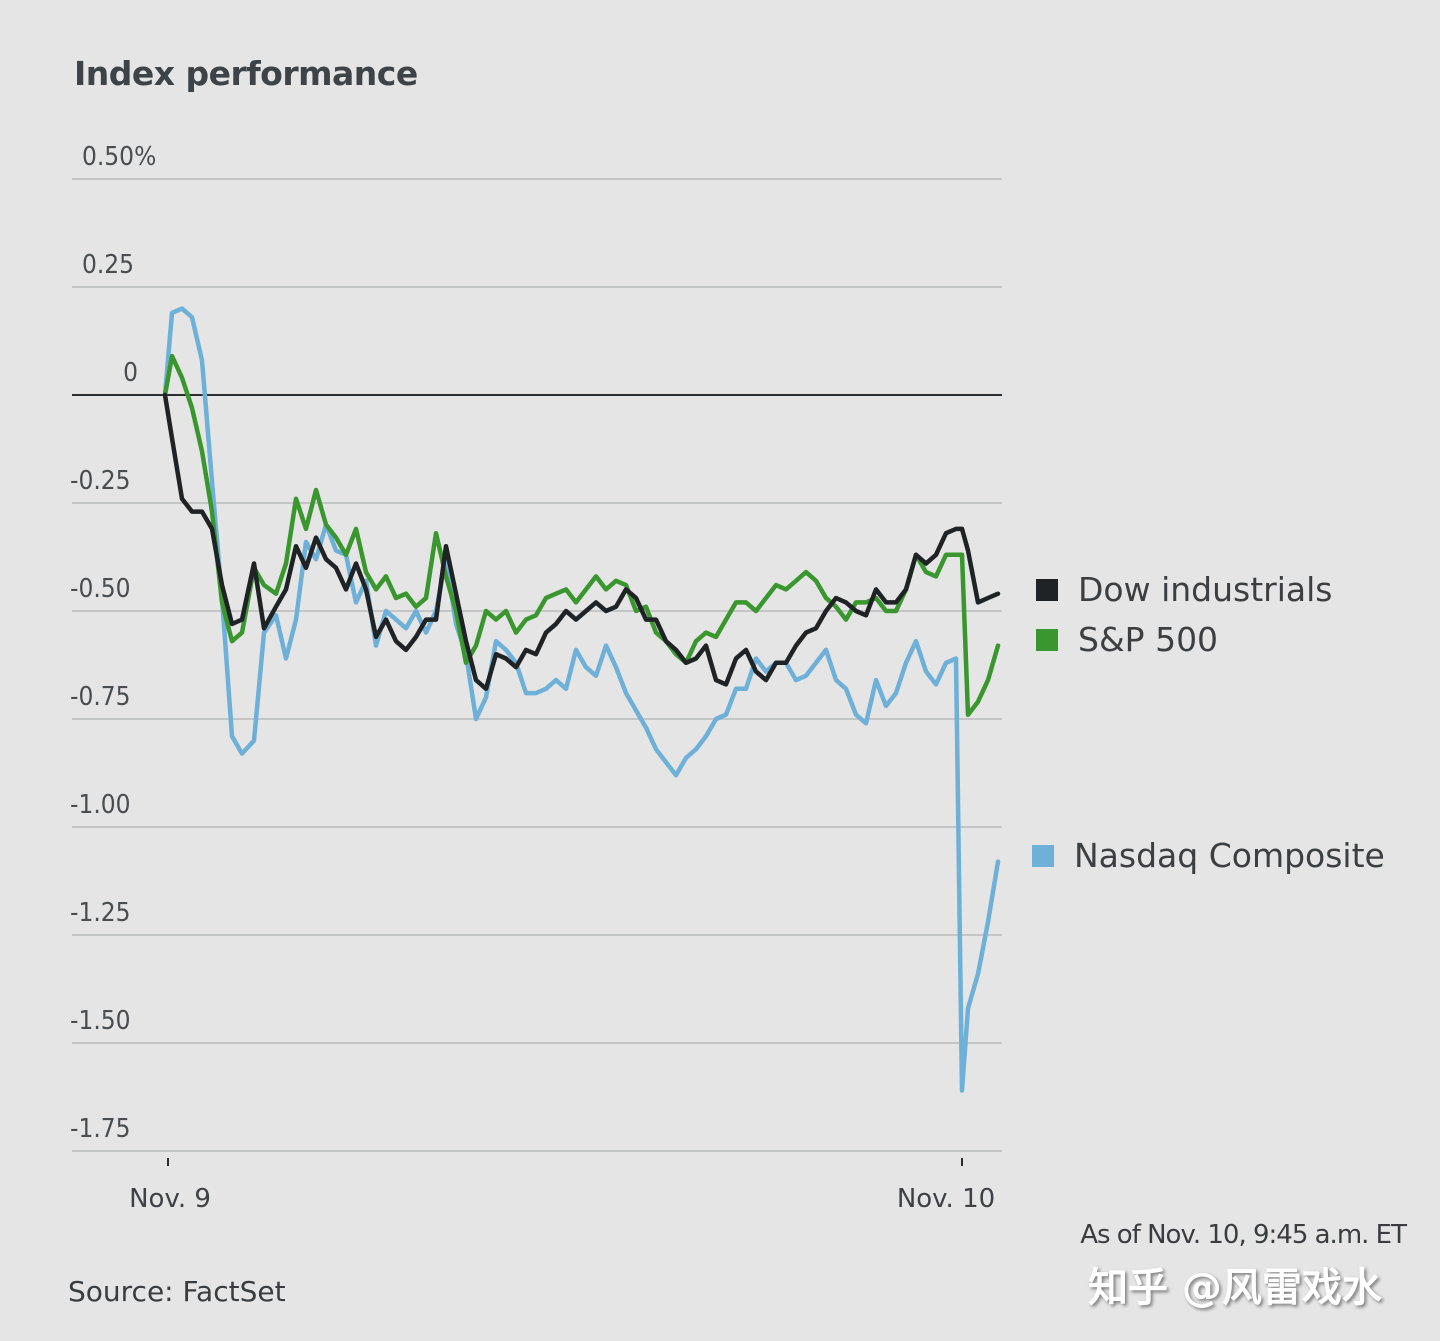  Describe the element at coordinates (100, 913) in the screenshot. I see `y-tick-label: -1.25` at that location.